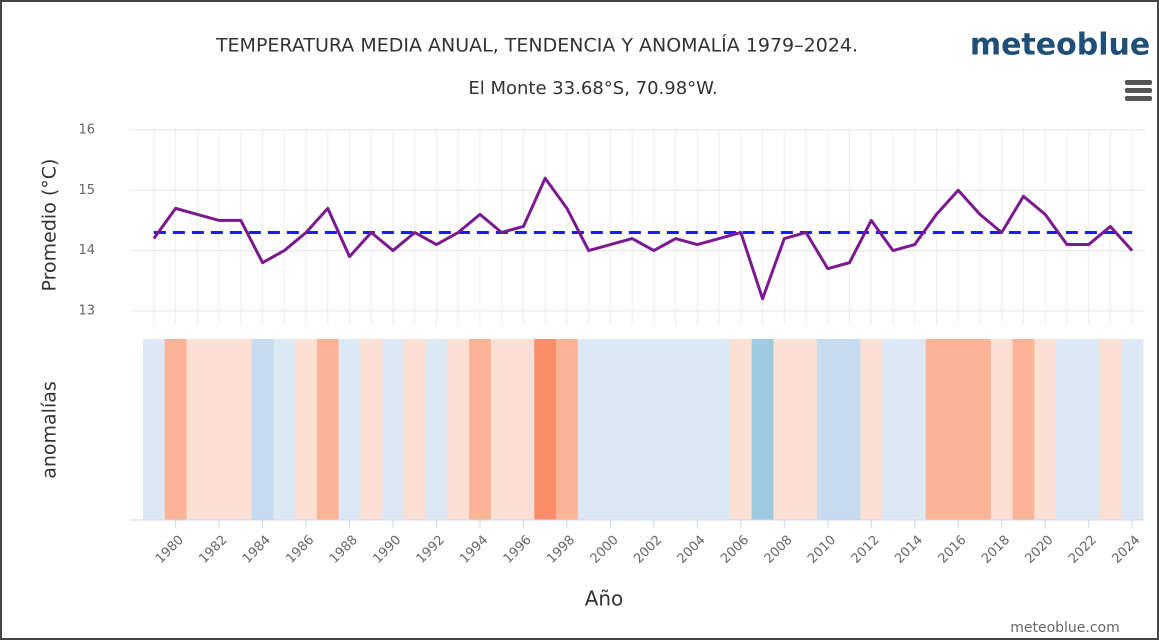  Describe the element at coordinates (86, 190) in the screenshot. I see `y-tick-label: 15` at that location.